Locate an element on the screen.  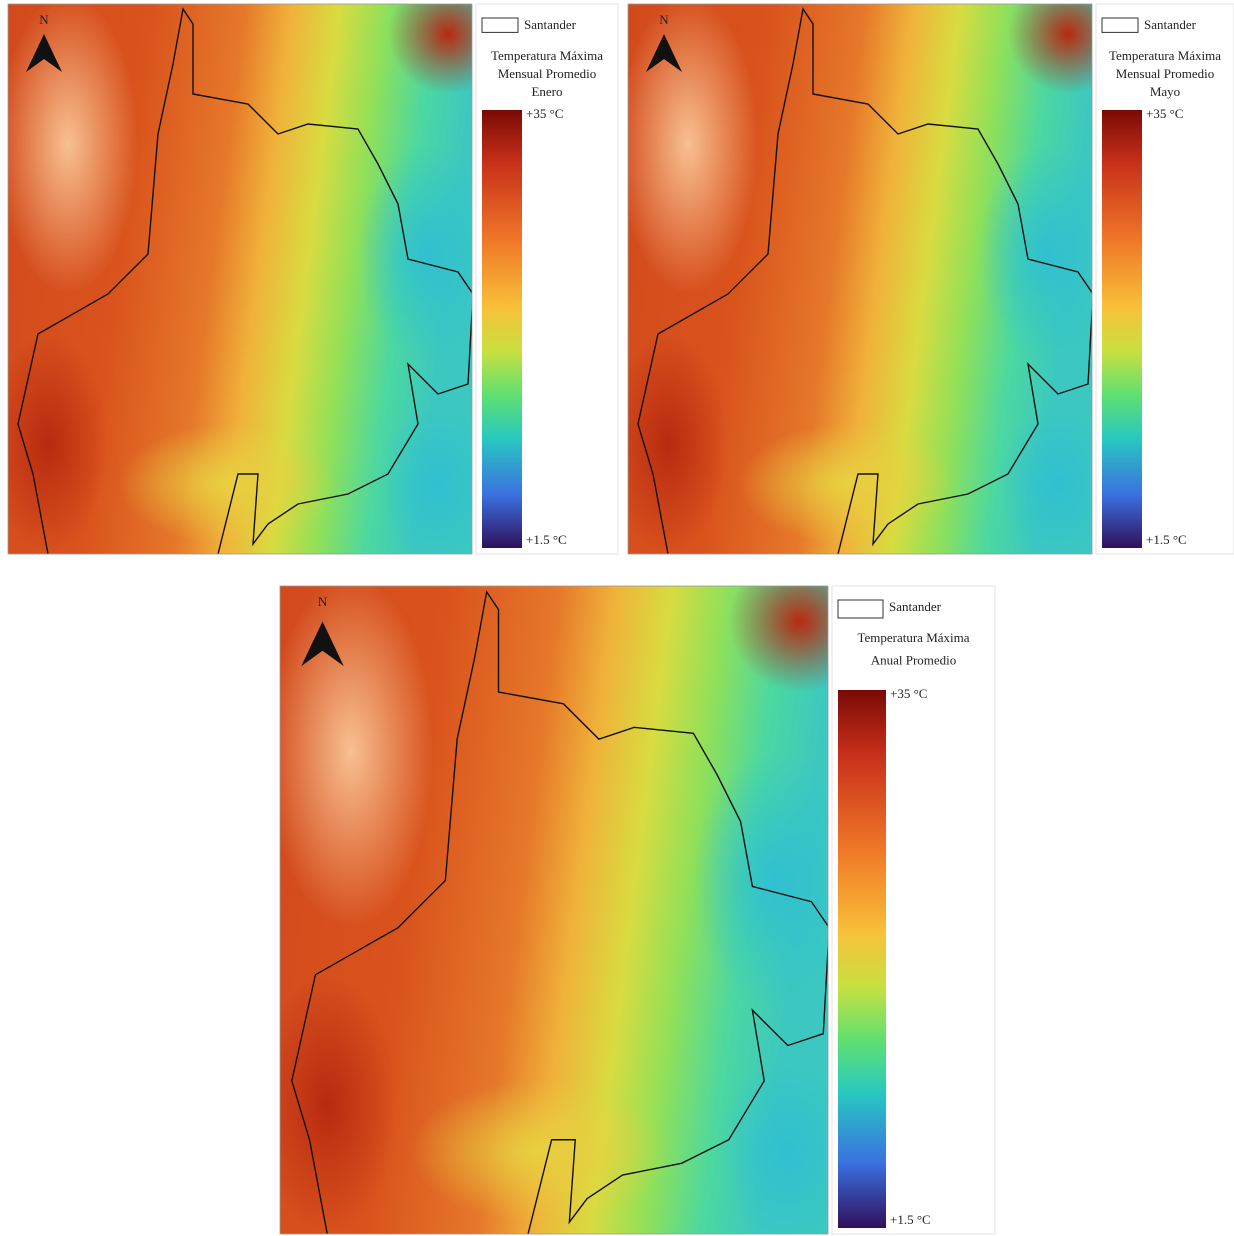
legend-title: Enero is located at coordinates (546, 91).